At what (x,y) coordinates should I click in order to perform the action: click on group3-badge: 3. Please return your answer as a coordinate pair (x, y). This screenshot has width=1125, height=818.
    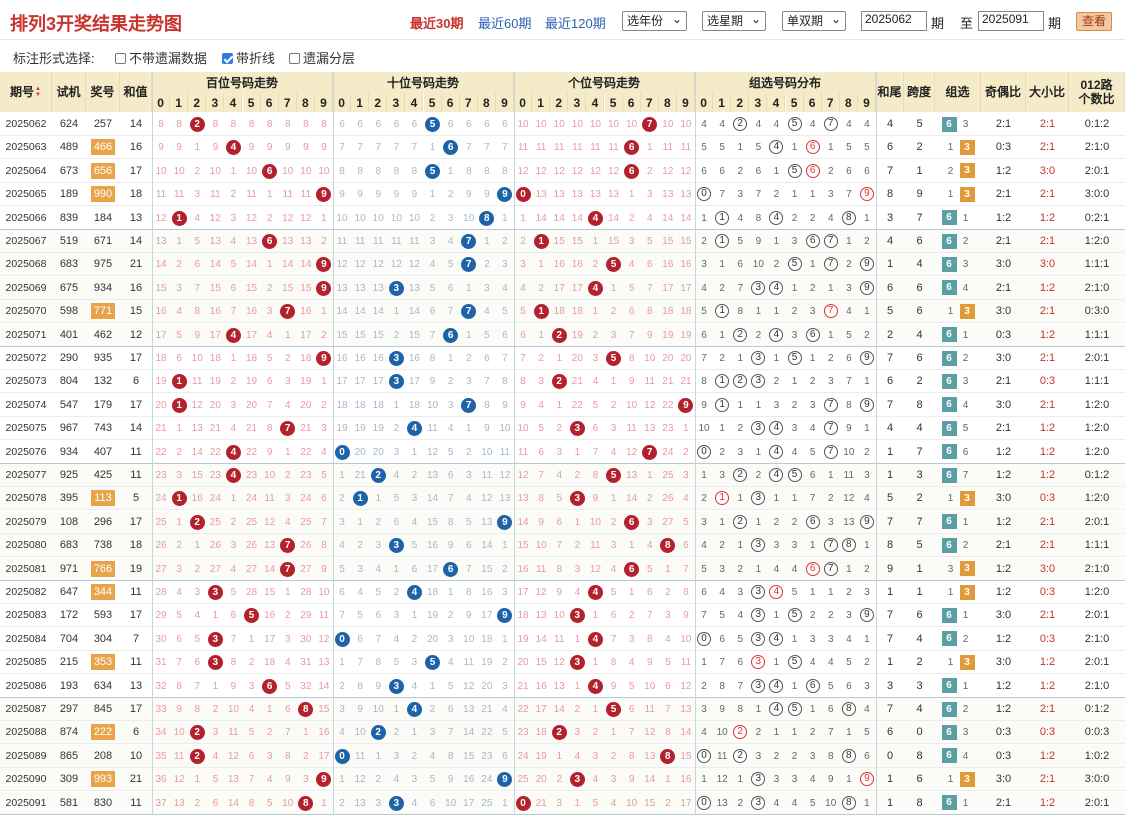
    Looking at the image, I should click on (967, 592).